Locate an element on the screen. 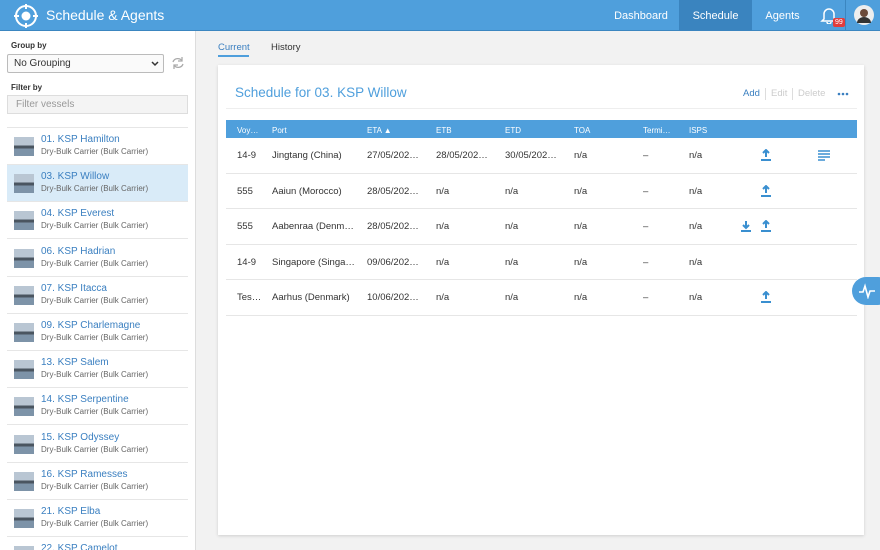  tab-active: Current is located at coordinates (234, 47).